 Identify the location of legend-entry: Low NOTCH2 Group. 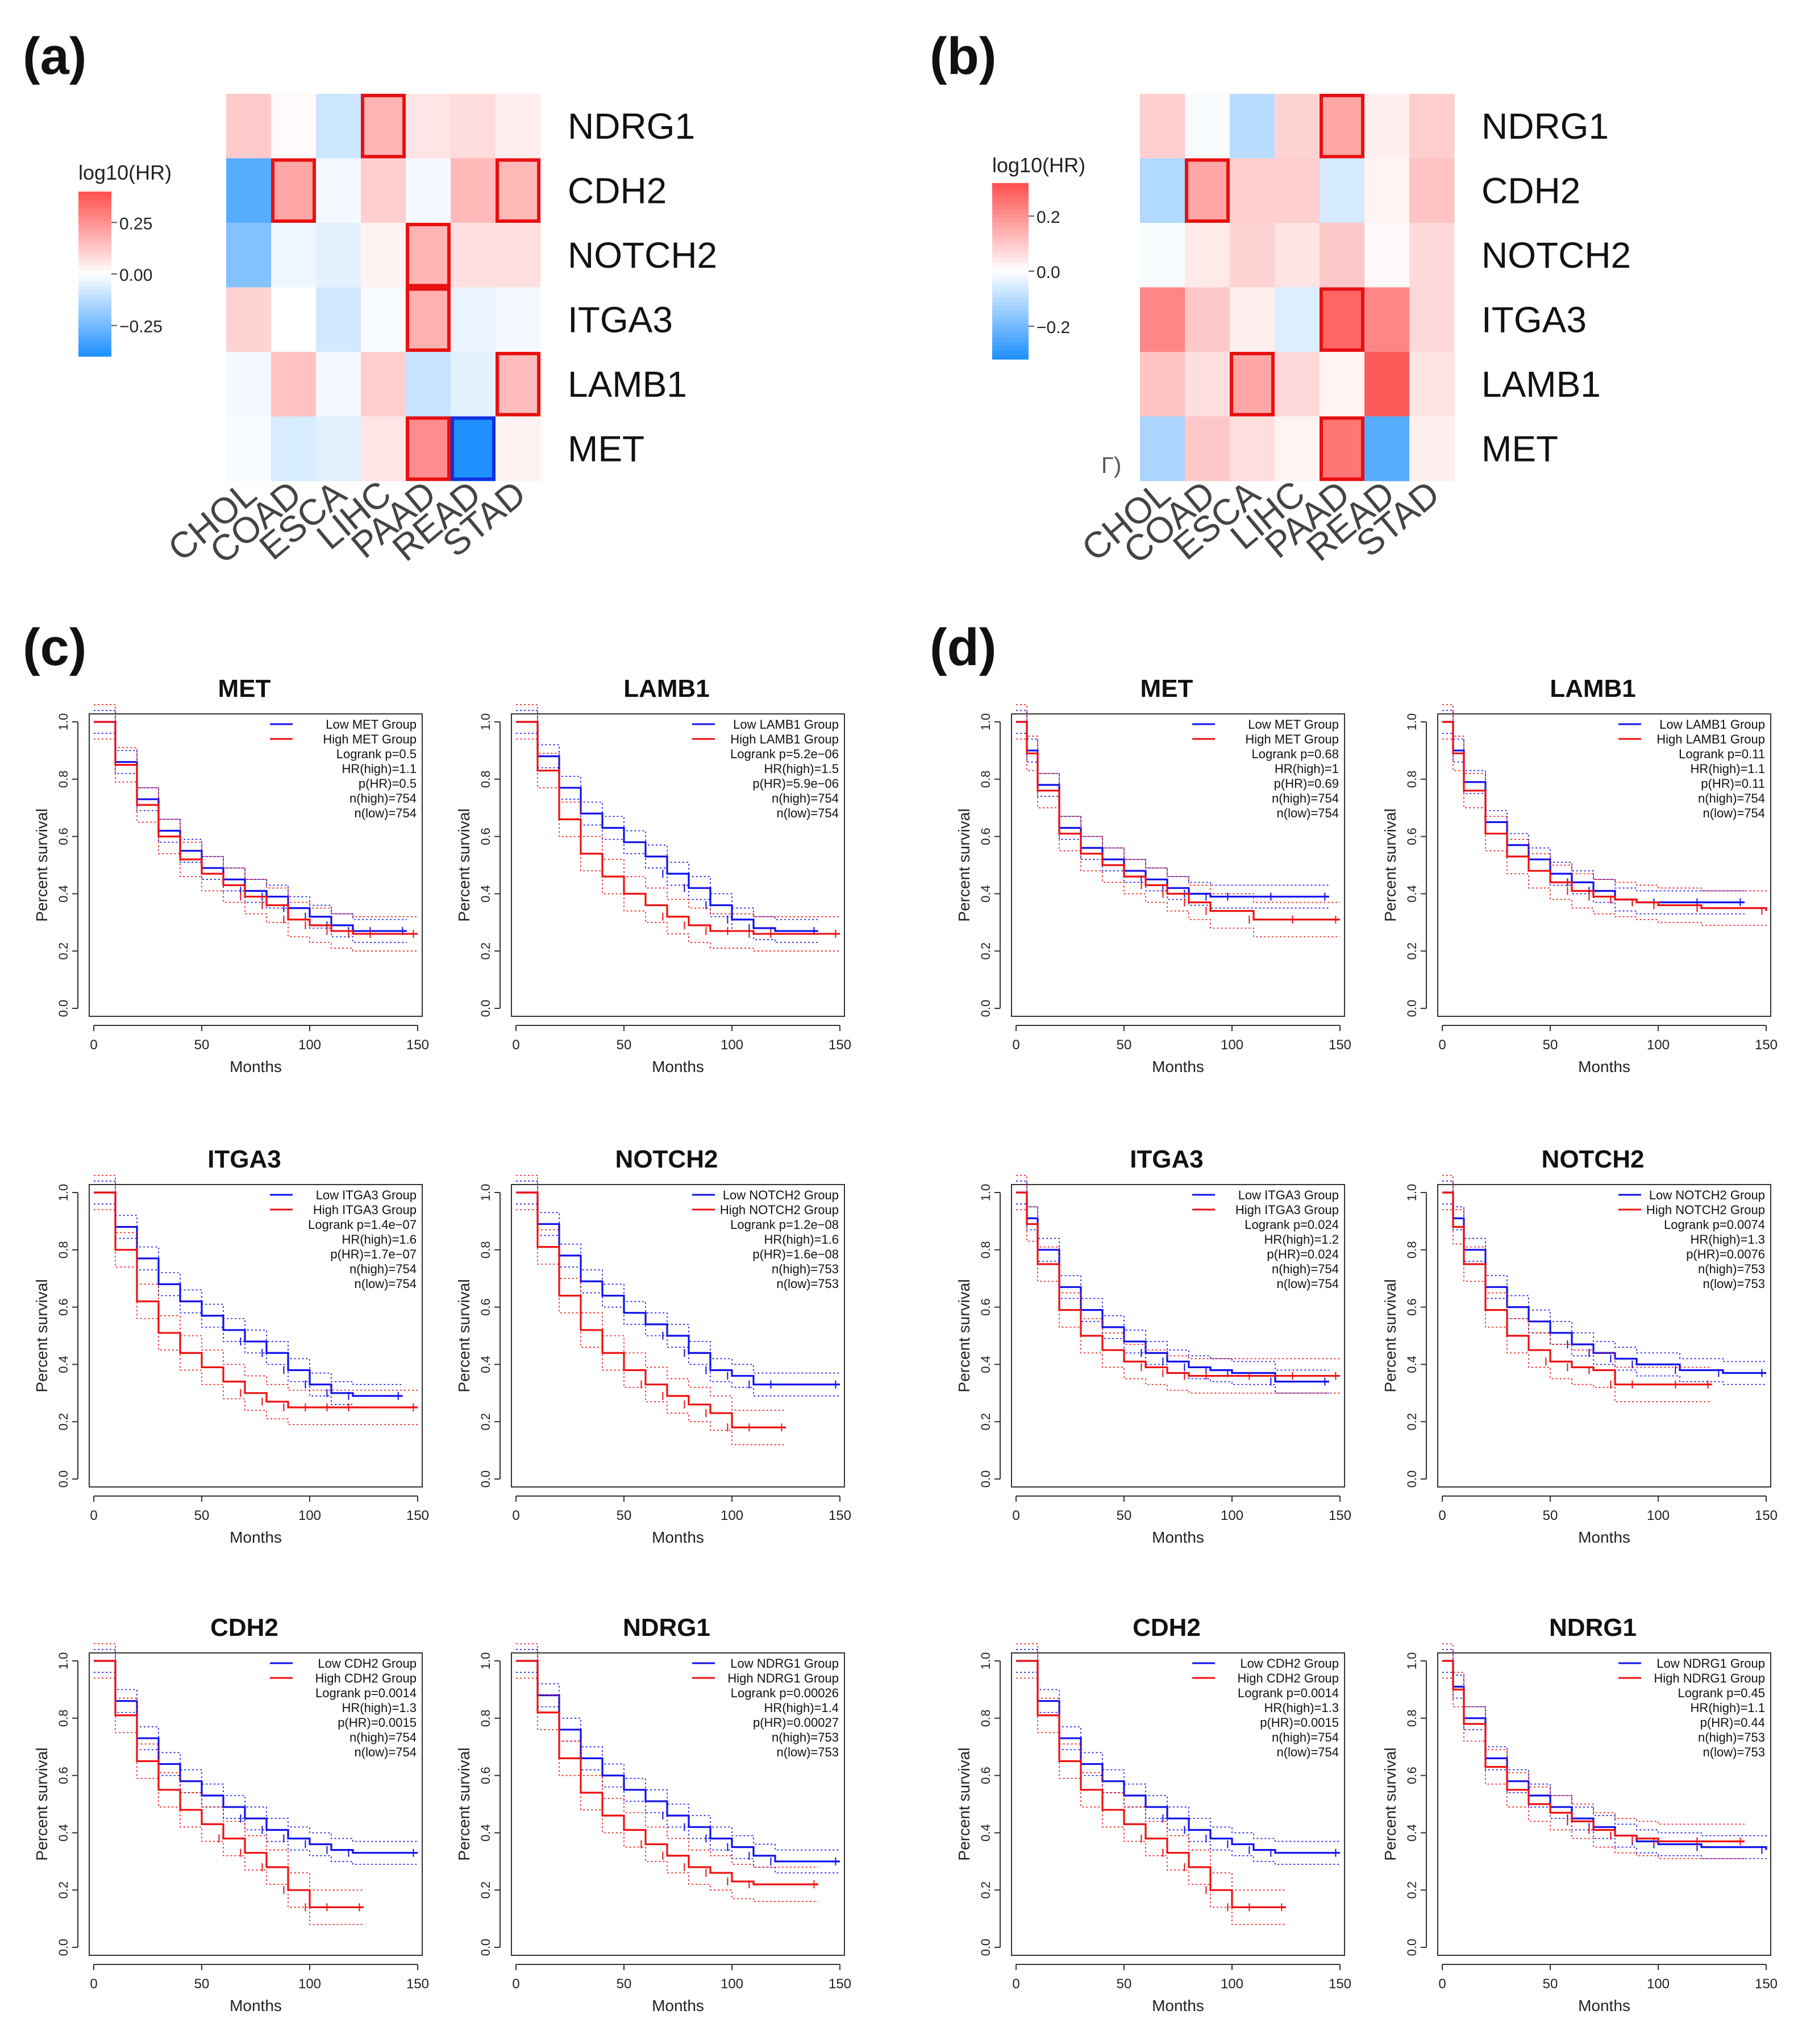
(781, 1195).